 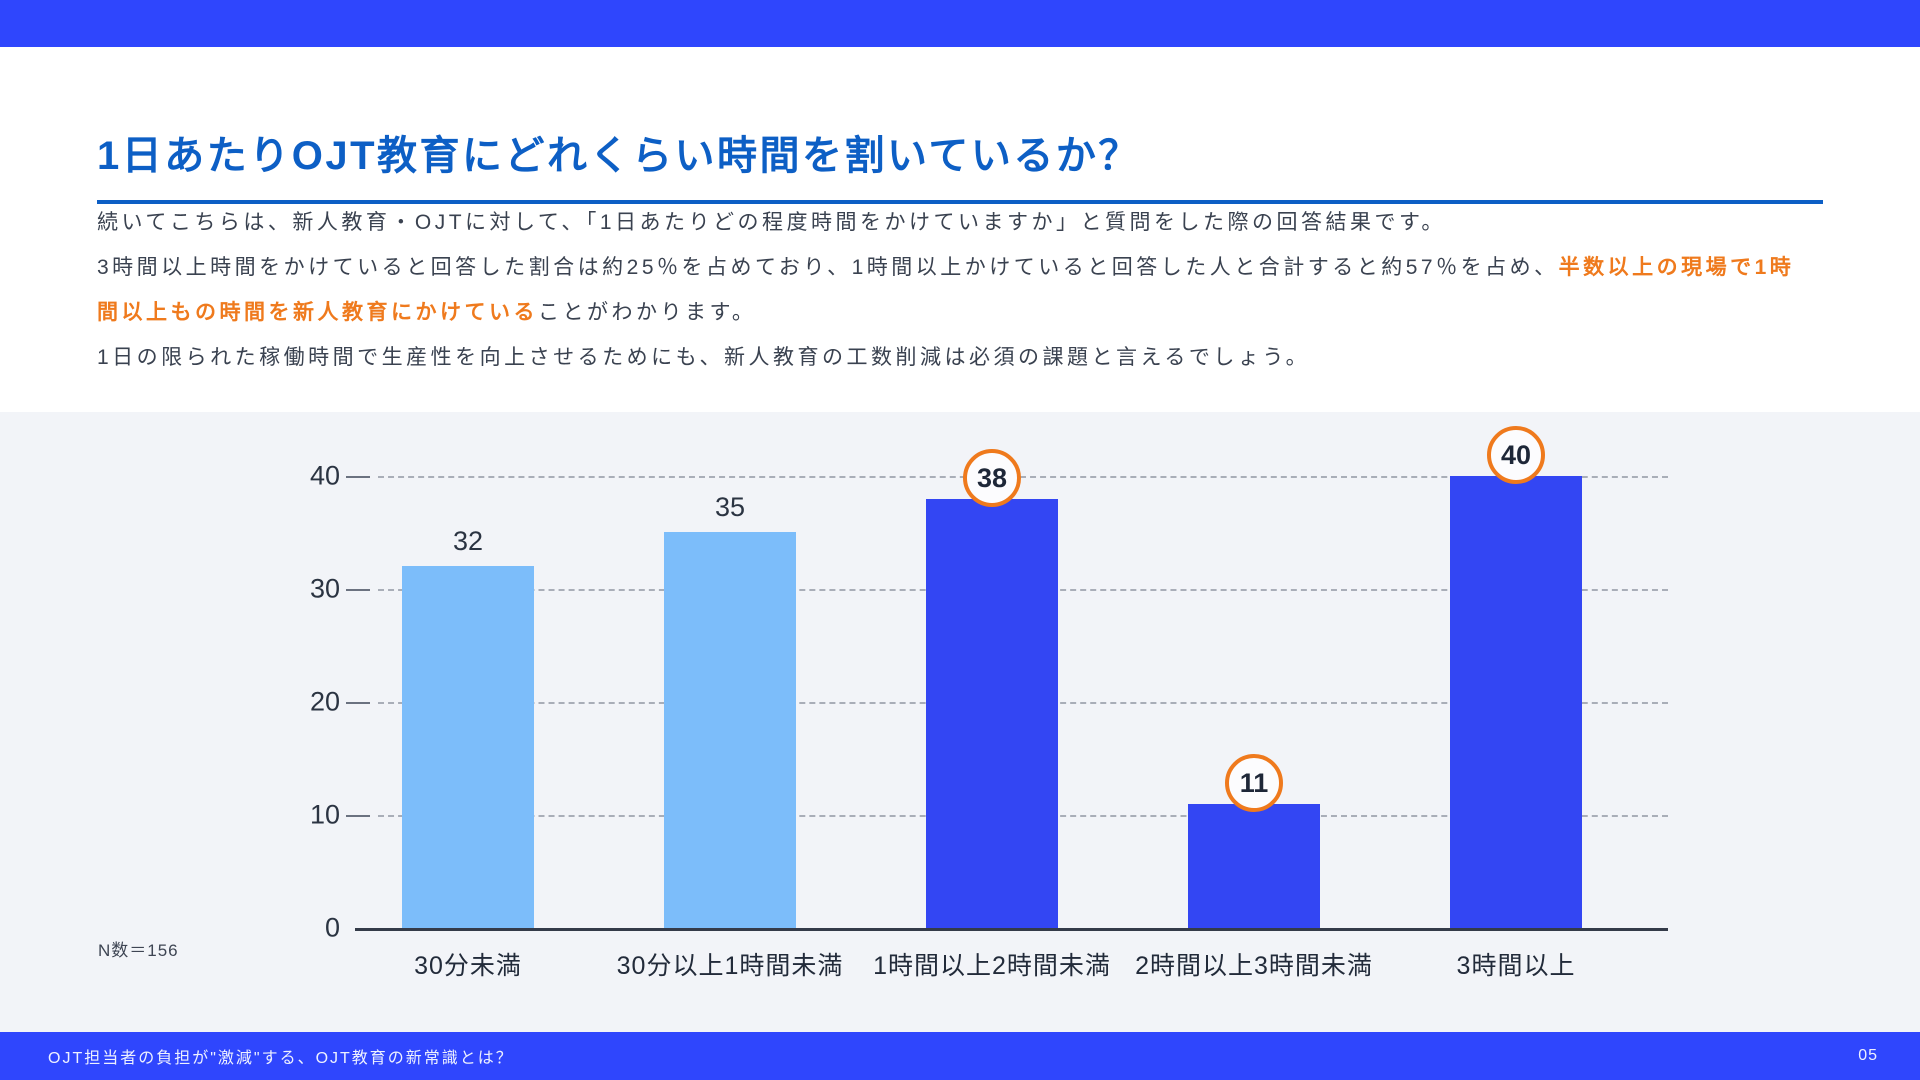 What do you see at coordinates (1254, 783) in the screenshot?
I see `bar-badge-3: 11` at bounding box center [1254, 783].